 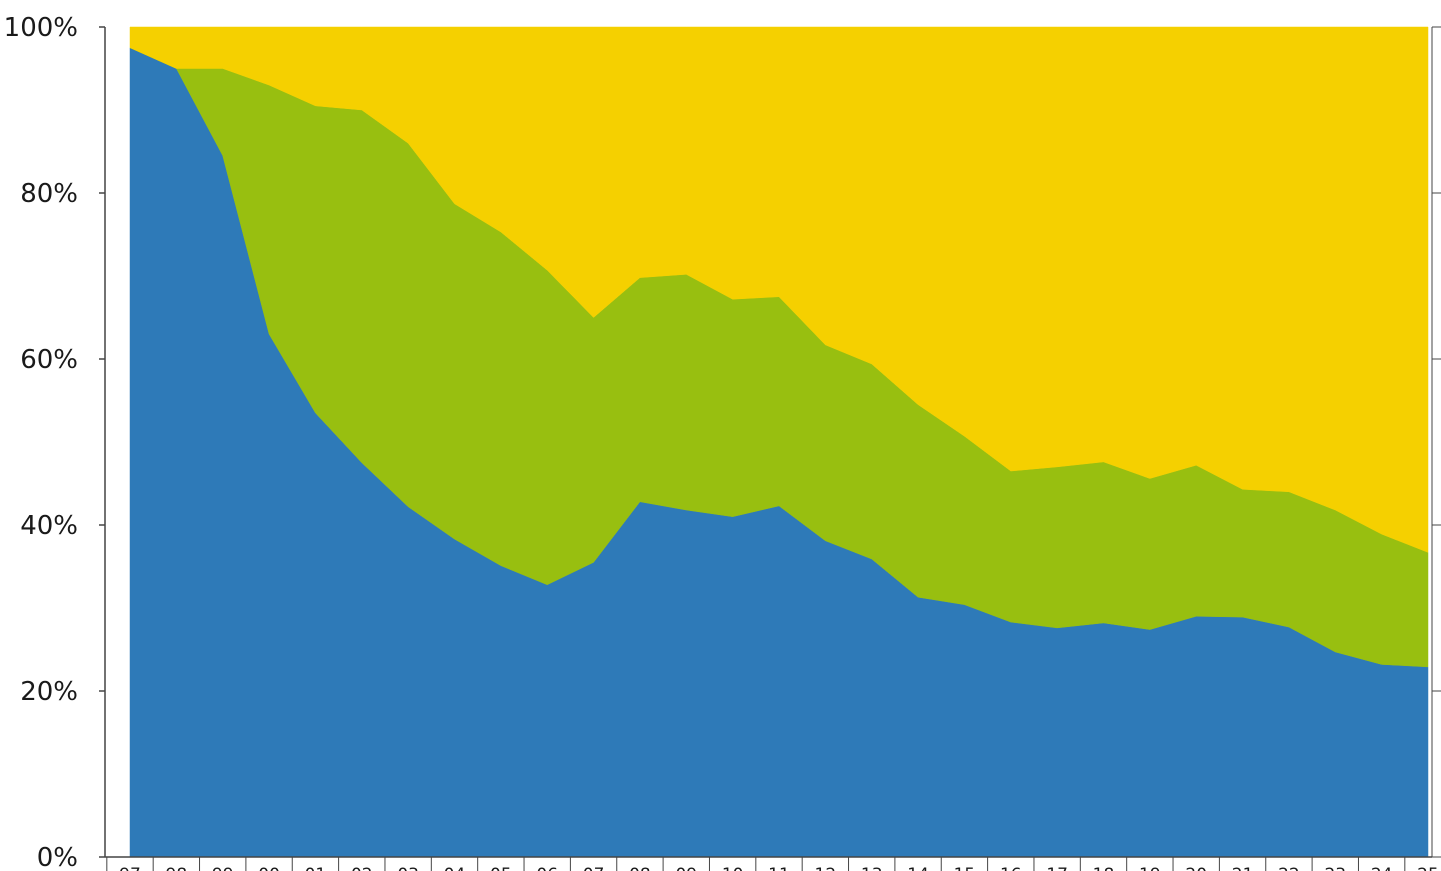 I want to click on x-tick-label: 15, so click(x=965, y=868).